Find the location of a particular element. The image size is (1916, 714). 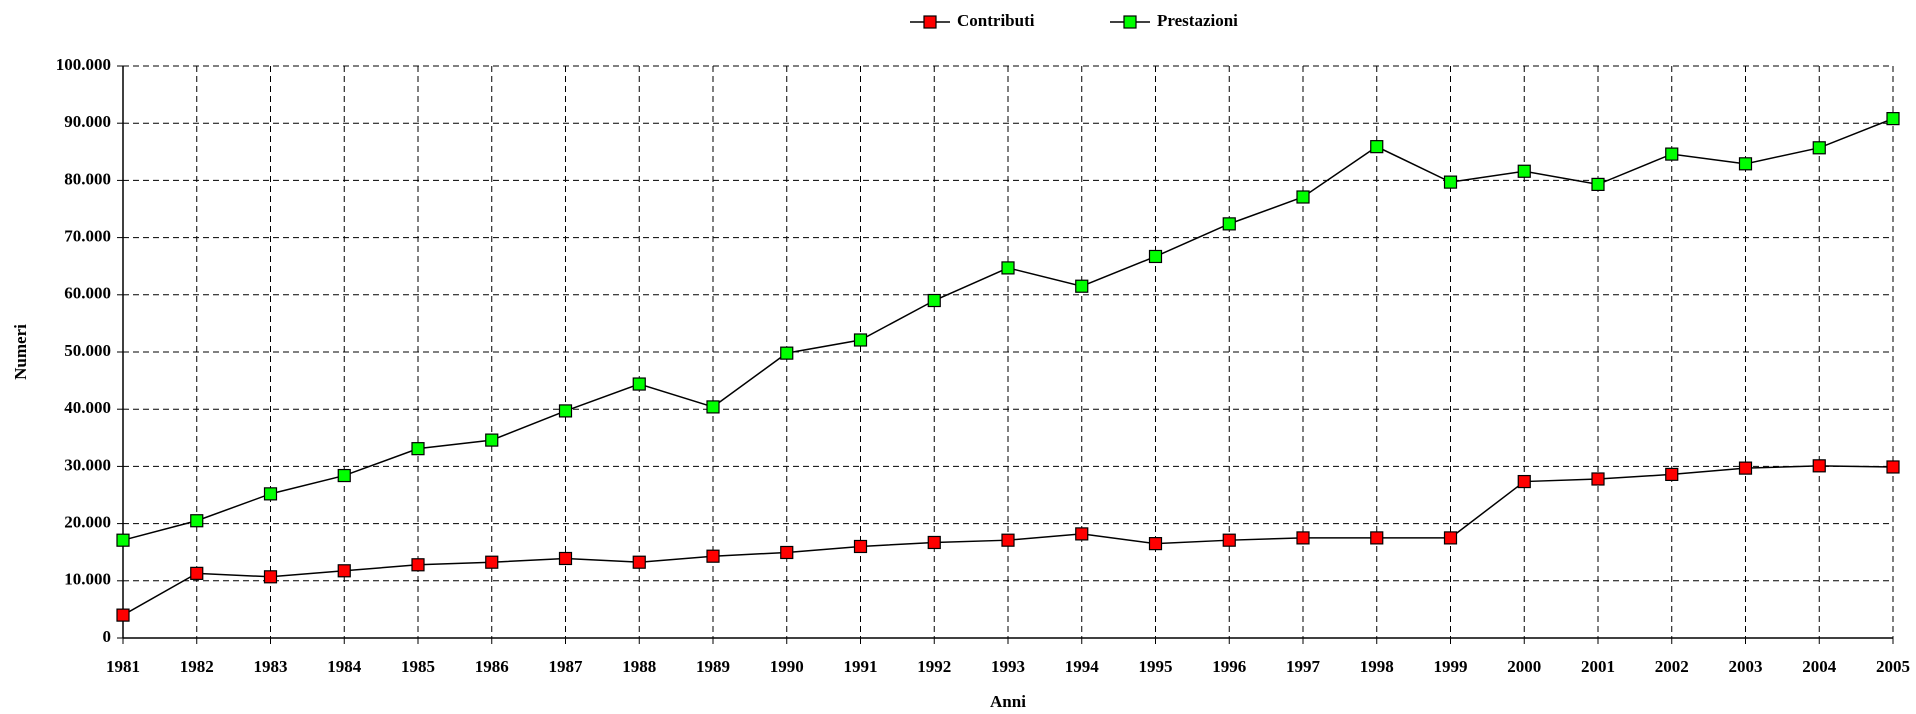

x-tick-label: 1999 is located at coordinates (1451, 666).